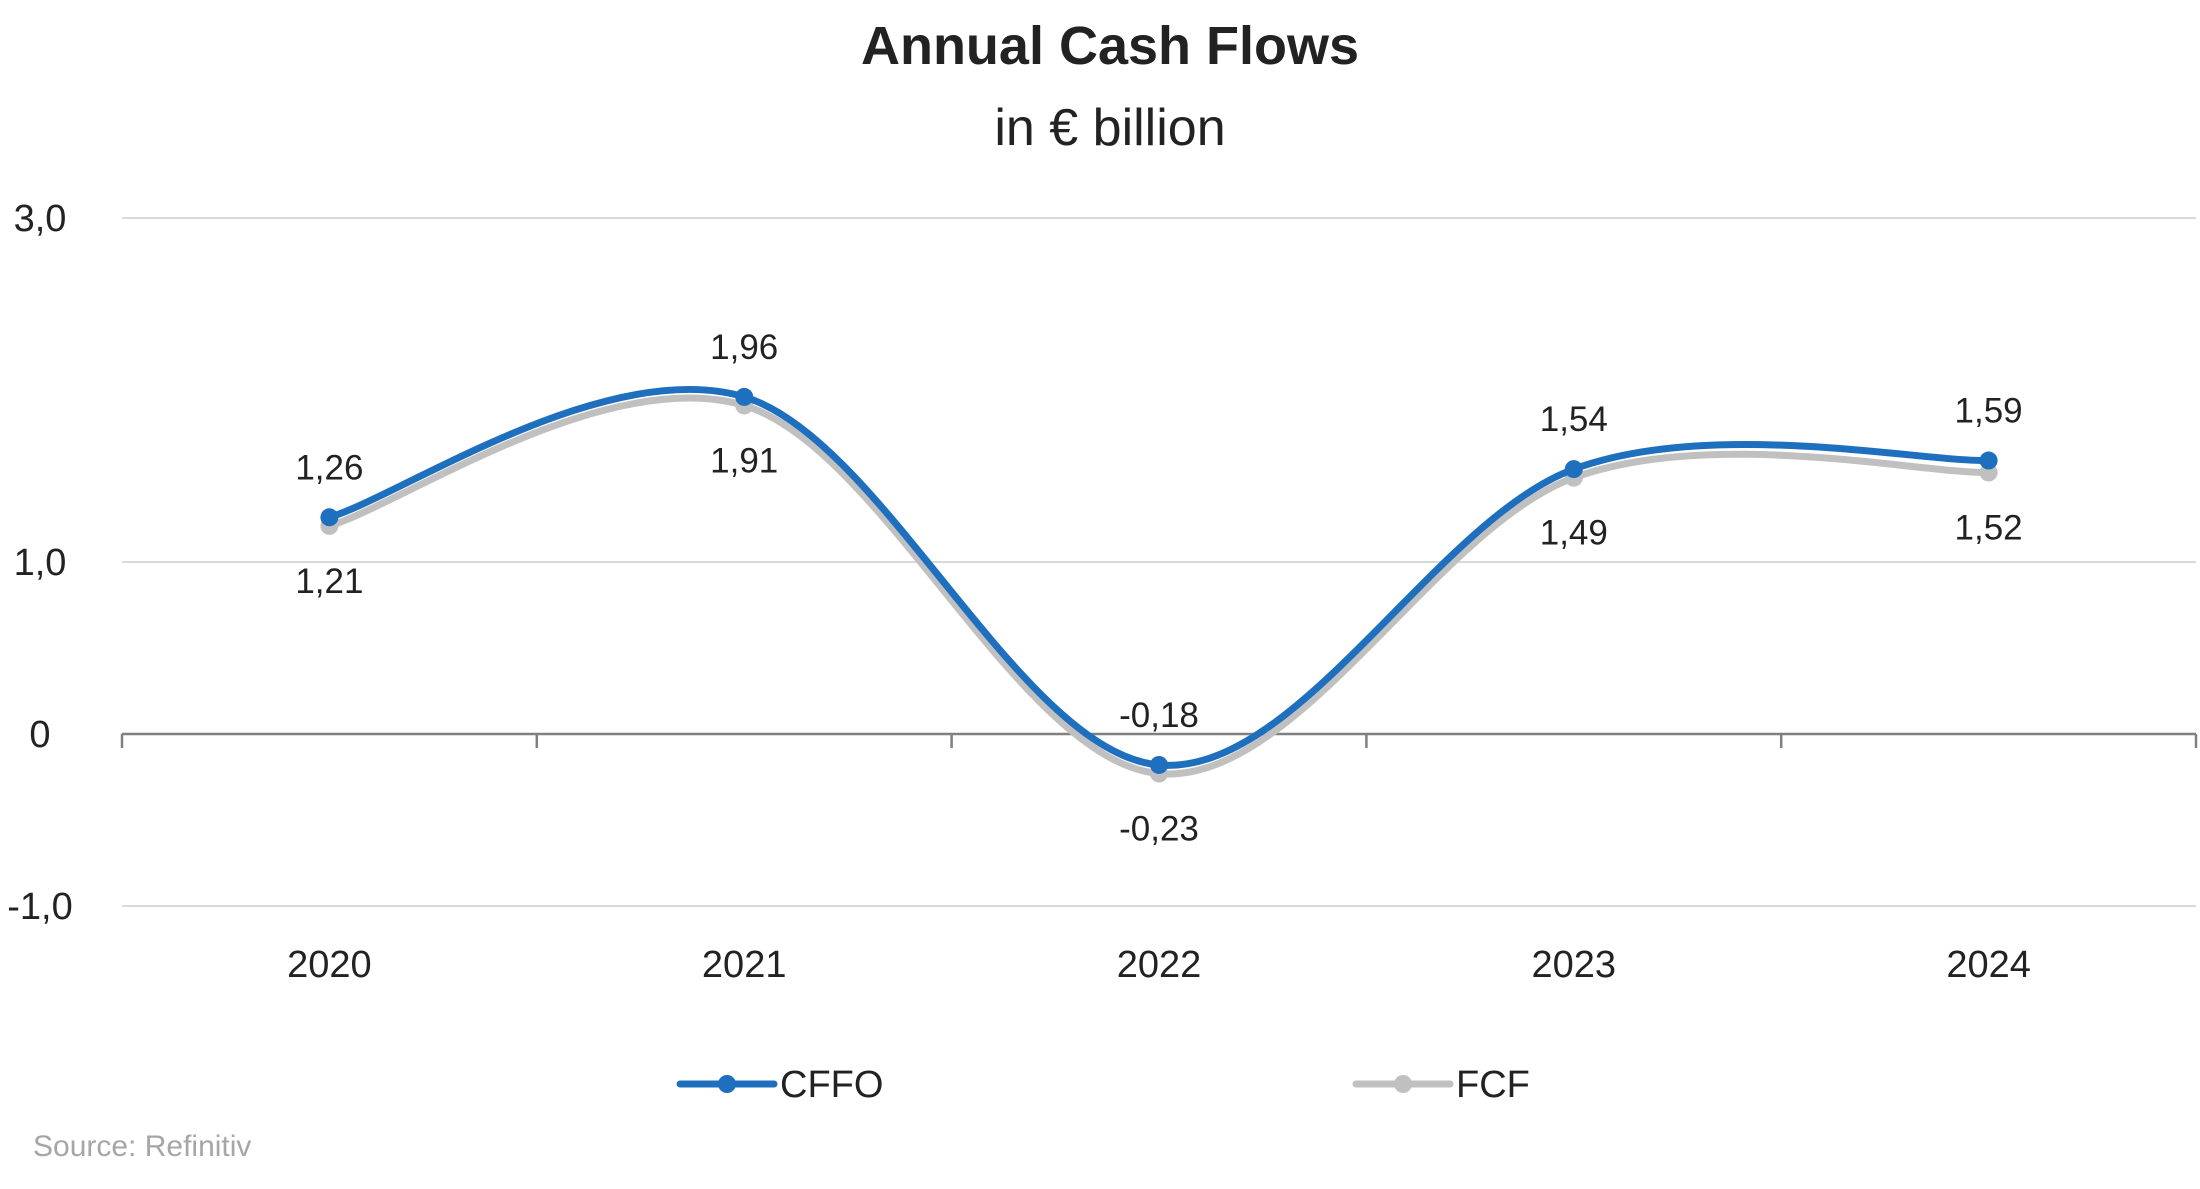 This screenshot has width=2200, height=1189. I want to click on y-tick-label: 0, so click(39, 735).